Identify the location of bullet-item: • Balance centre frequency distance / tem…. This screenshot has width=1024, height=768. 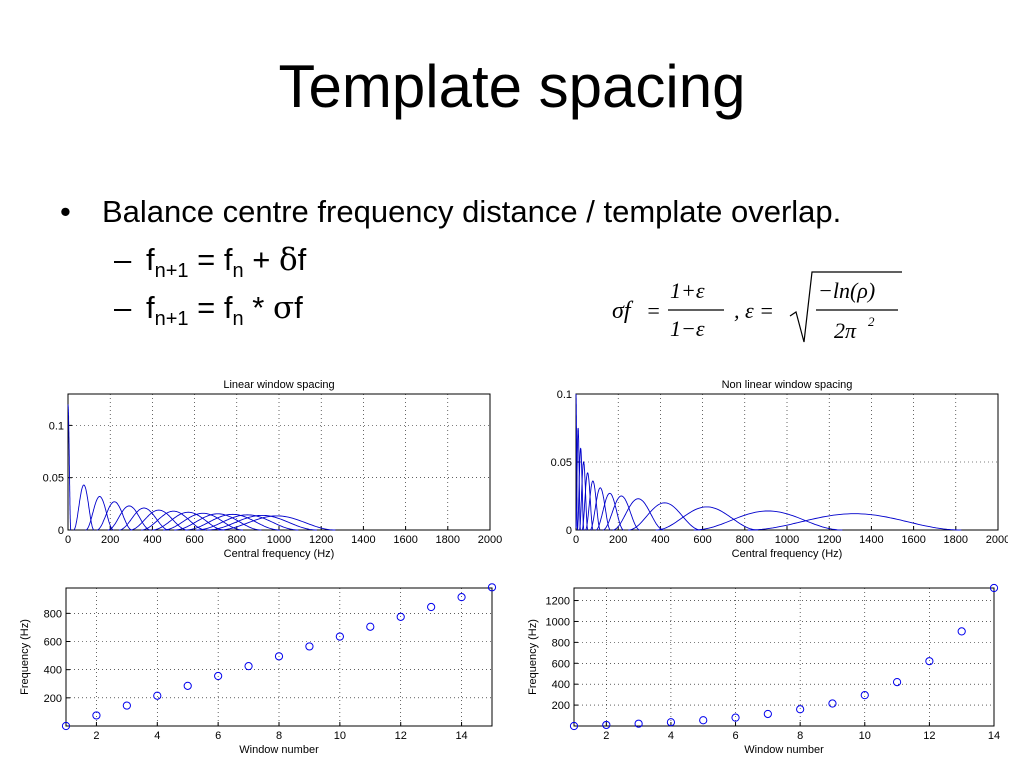
(450, 212).